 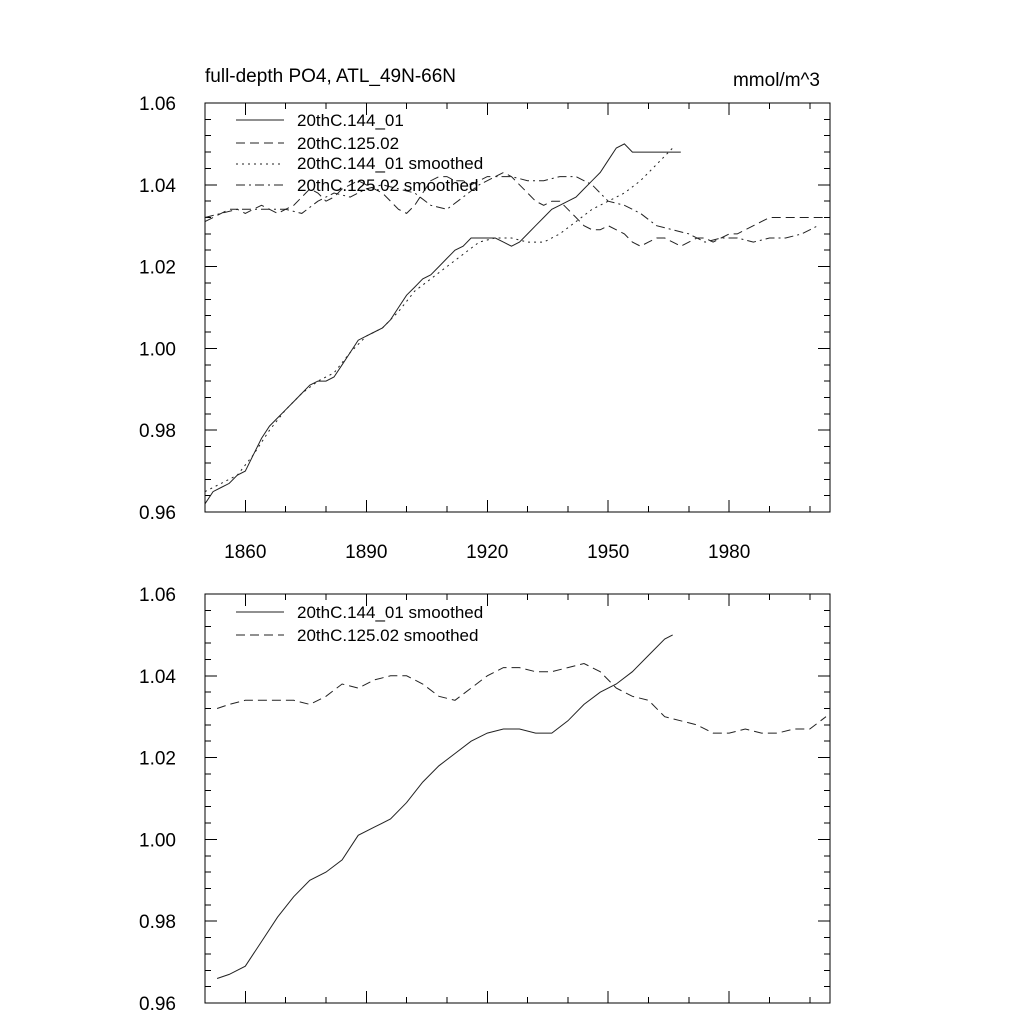 I want to click on bottom-y-tick-labels: 0.96 0.98 1.00 1.02 1.04 1.06, so click(x=157, y=800).